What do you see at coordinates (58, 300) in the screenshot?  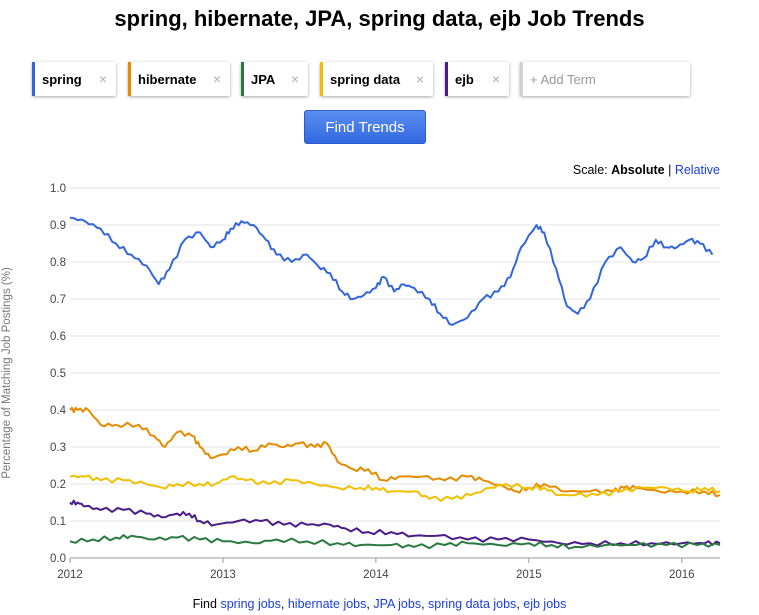 I see `y-tick-label: 0.7` at bounding box center [58, 300].